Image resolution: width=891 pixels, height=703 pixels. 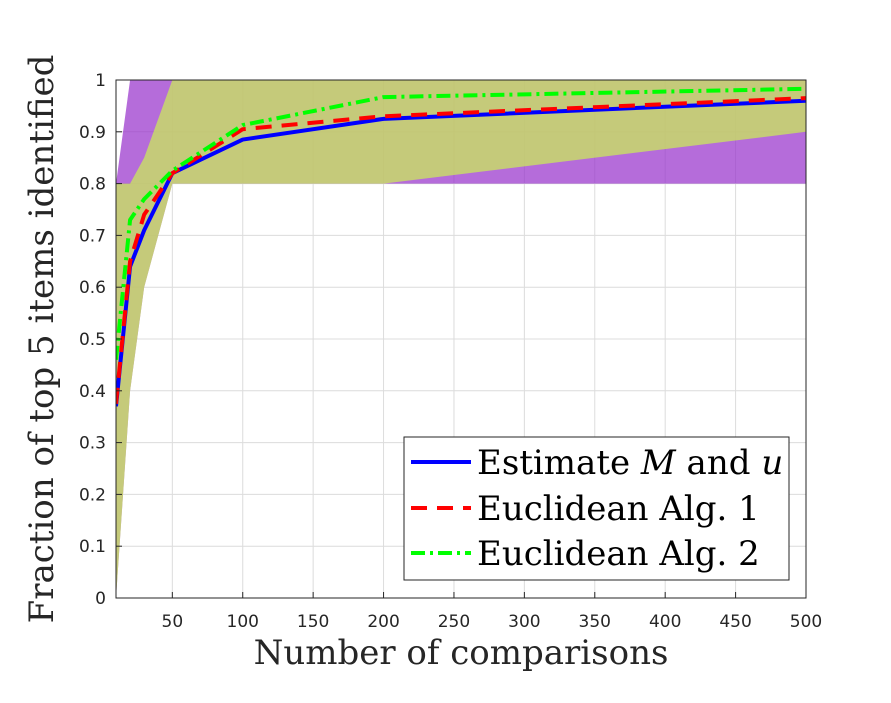 What do you see at coordinates (42, 339) in the screenshot?
I see `y-axis-title: Fraction of top 5 items identified` at bounding box center [42, 339].